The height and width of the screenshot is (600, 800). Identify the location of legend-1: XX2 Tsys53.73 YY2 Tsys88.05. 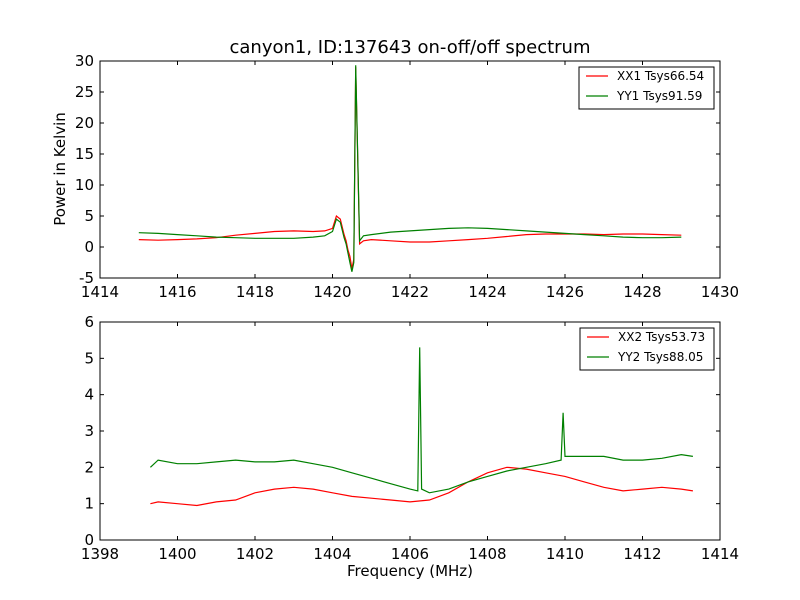
(647, 349).